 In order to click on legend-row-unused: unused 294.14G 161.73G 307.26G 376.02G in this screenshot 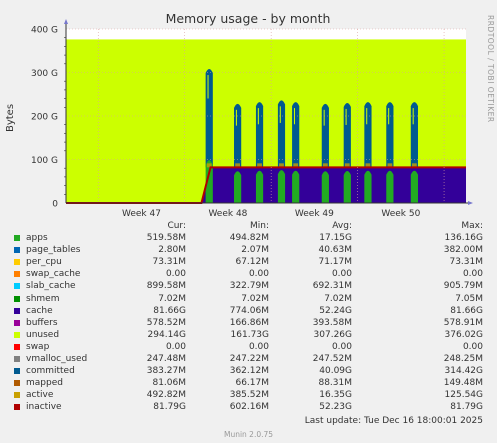, I will do `click(248, 335)`.